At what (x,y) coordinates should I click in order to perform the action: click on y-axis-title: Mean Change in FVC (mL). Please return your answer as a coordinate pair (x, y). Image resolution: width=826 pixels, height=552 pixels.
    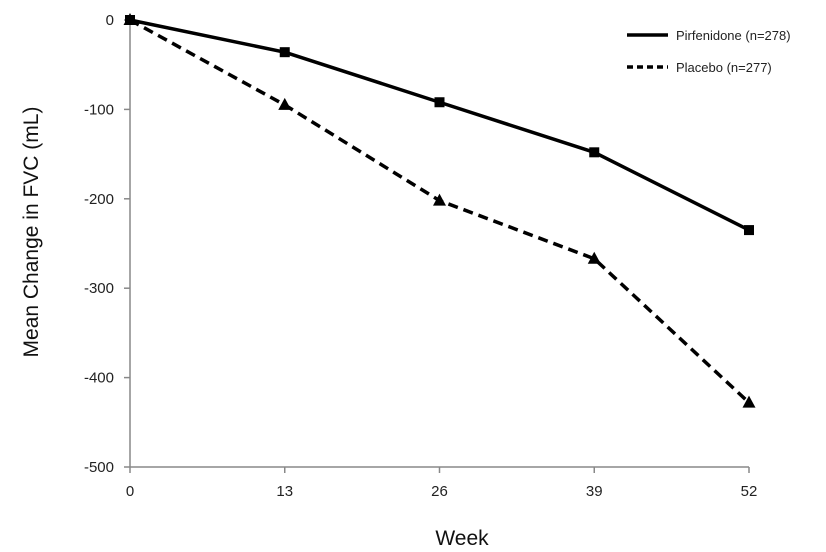
    Looking at the image, I should click on (31, 232).